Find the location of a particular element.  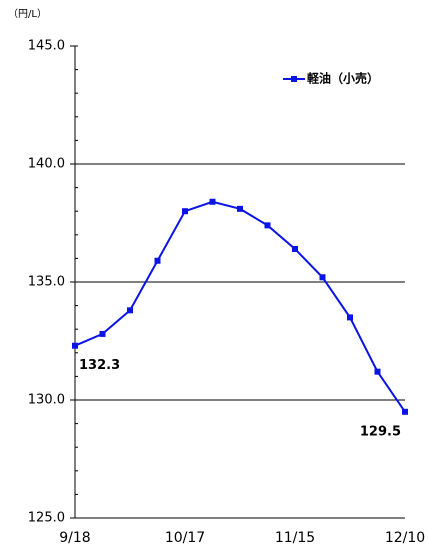

x-tick-label: 11/15 is located at coordinates (295, 538).